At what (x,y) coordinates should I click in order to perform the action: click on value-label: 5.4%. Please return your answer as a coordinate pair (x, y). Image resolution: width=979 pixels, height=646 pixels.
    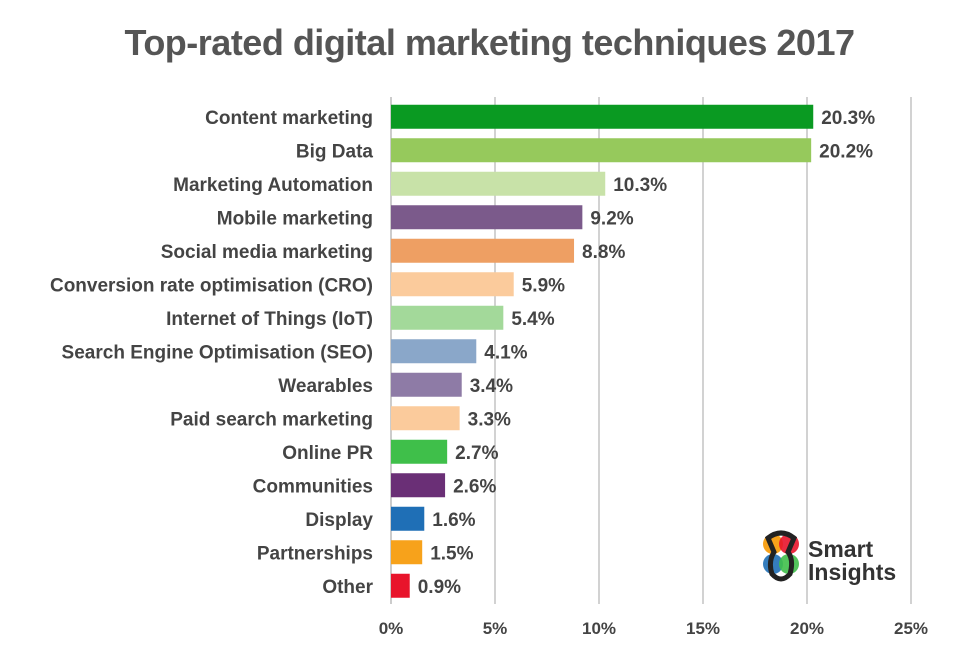
    Looking at the image, I should click on (532, 319).